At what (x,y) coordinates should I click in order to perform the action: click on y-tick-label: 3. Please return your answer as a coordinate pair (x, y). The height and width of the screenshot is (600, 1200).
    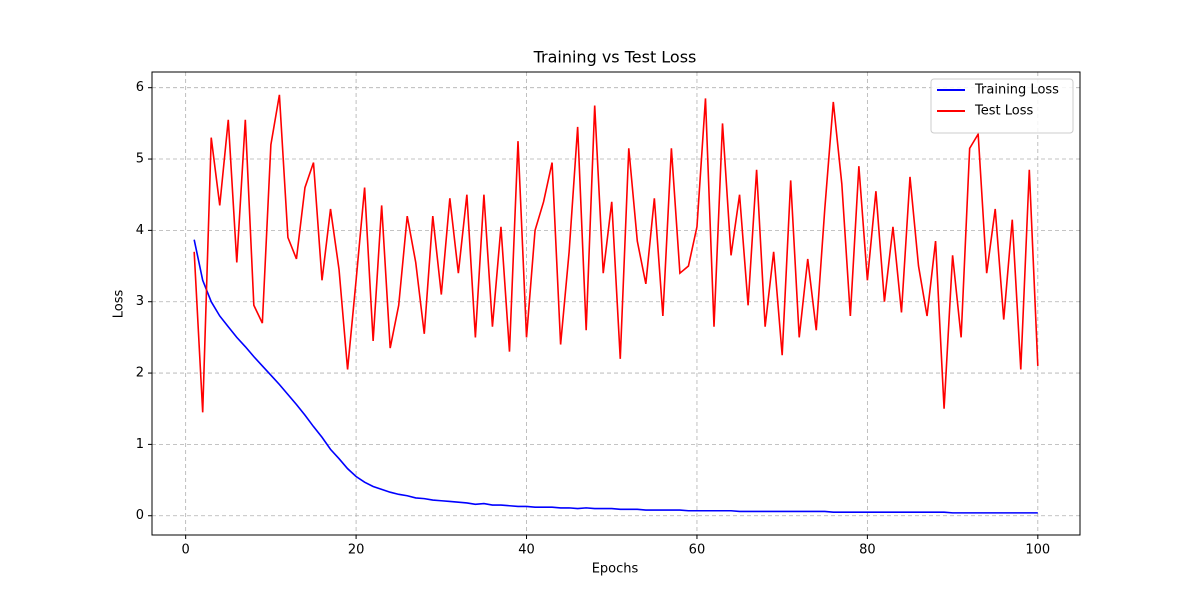
    Looking at the image, I should click on (140, 301).